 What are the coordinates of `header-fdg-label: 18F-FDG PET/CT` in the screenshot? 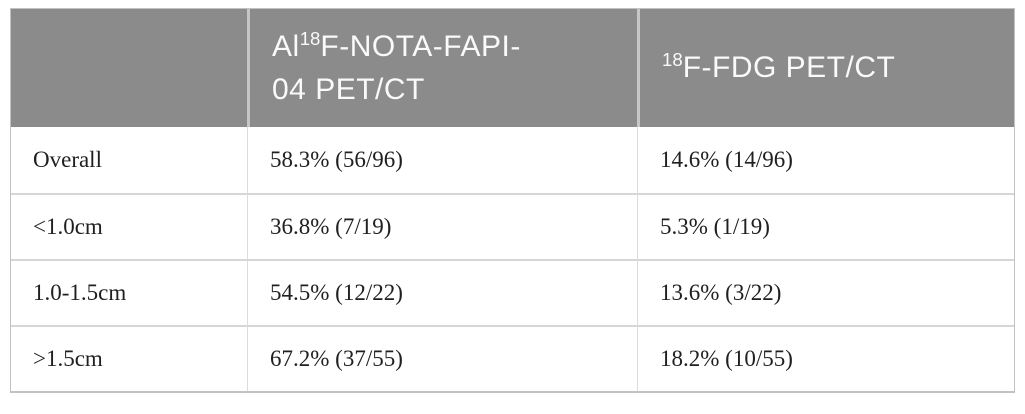 It's located at (778, 68).